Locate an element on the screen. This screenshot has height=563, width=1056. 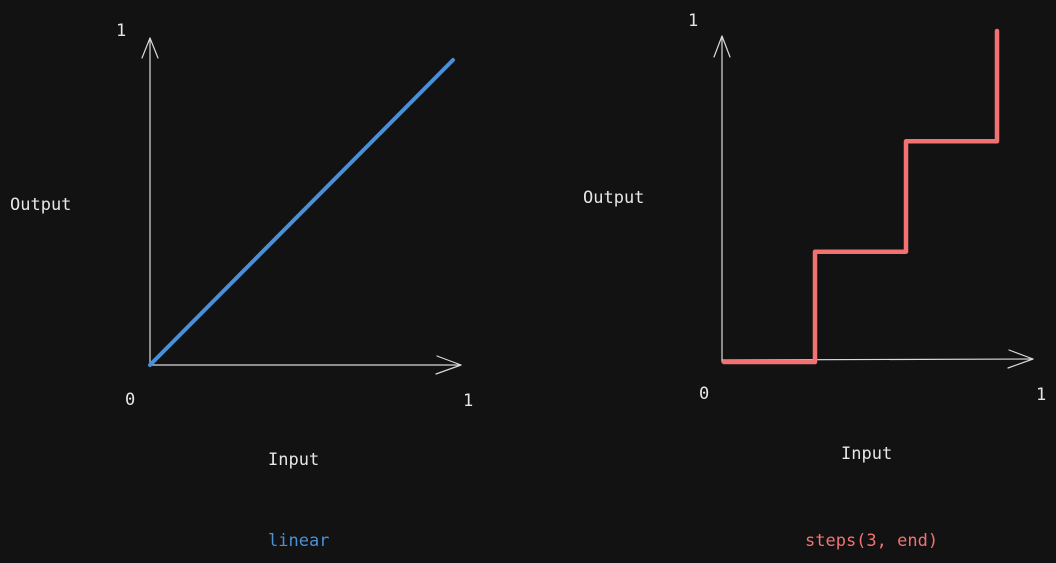
steps-x-arrowhead-icon is located at coordinates (1020, 359).